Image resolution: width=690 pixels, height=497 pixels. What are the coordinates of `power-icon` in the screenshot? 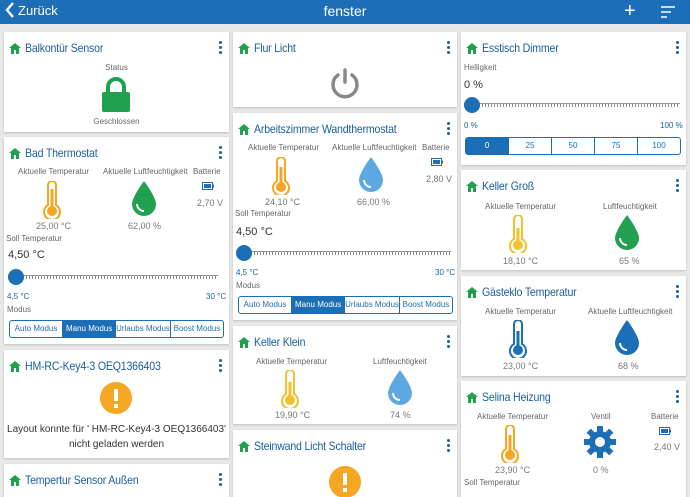 It's located at (345, 83).